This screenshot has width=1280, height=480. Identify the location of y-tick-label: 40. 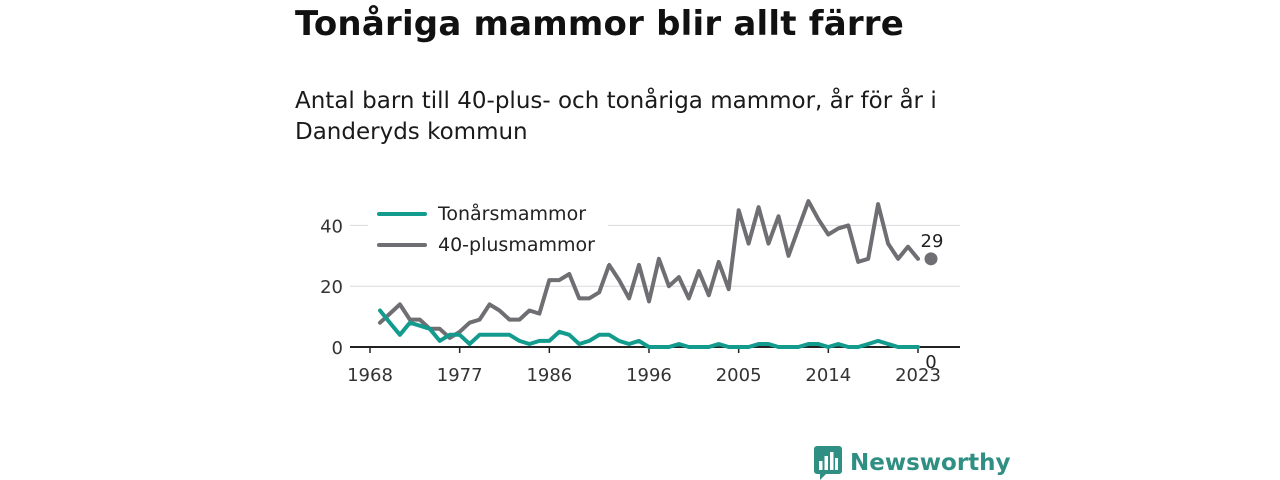
(331, 226).